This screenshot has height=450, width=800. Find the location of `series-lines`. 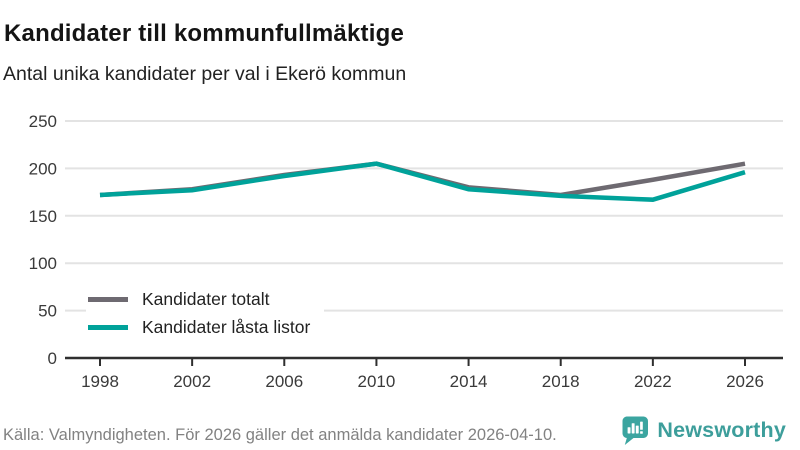

series-lines is located at coordinates (422, 181).